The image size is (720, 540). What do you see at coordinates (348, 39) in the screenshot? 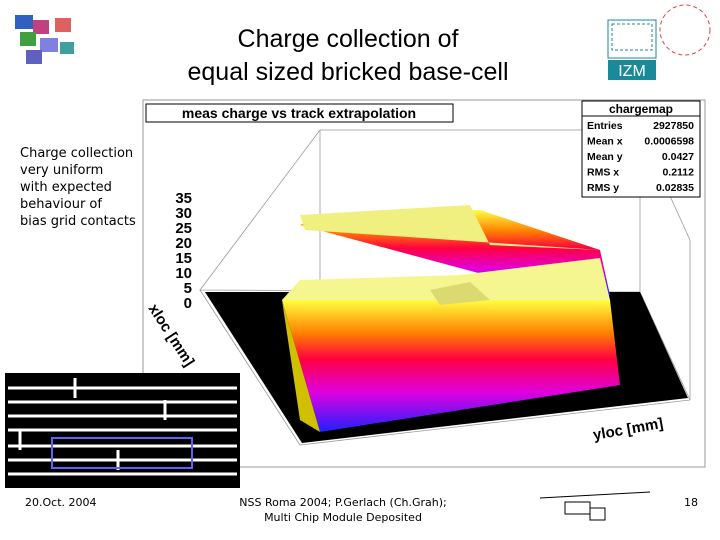
I see `title-line: Charge collection of` at bounding box center [348, 39].